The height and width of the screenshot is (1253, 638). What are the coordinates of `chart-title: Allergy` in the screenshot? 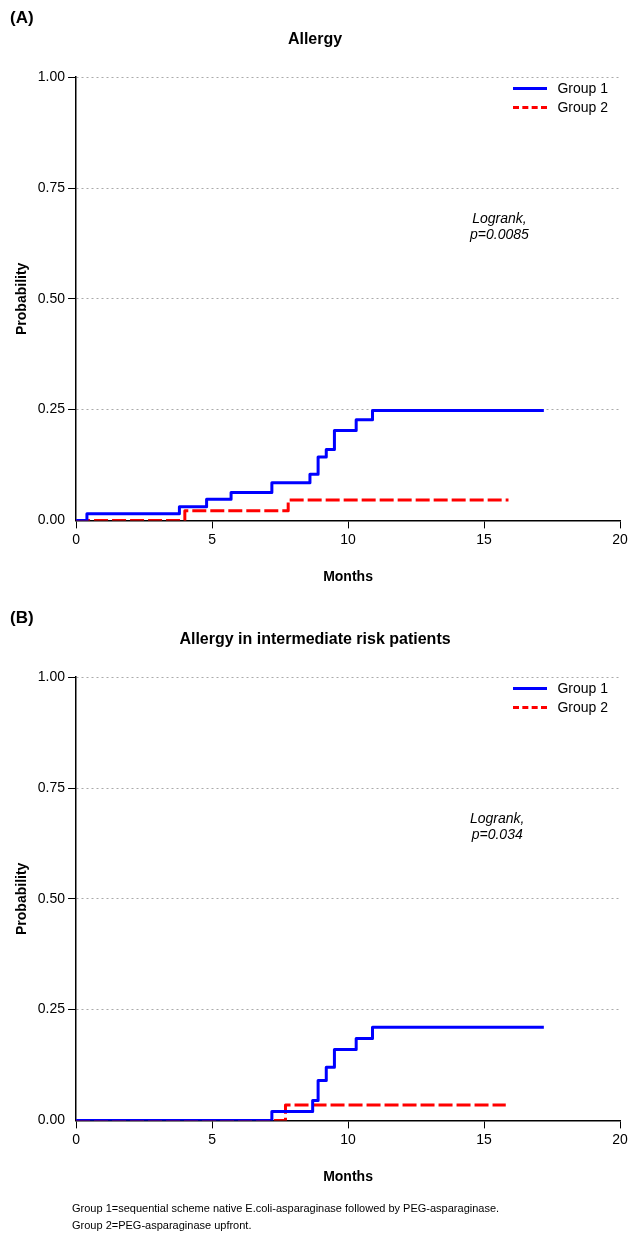 It's located at (315, 39).